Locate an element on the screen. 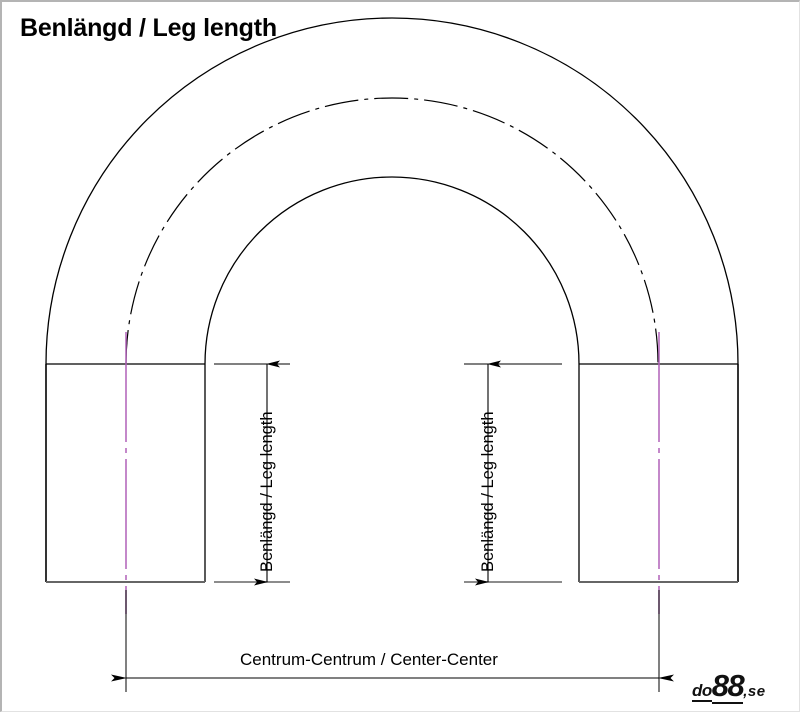 The width and height of the screenshot is (800, 712). logo-digits: 88 is located at coordinates (728, 686).